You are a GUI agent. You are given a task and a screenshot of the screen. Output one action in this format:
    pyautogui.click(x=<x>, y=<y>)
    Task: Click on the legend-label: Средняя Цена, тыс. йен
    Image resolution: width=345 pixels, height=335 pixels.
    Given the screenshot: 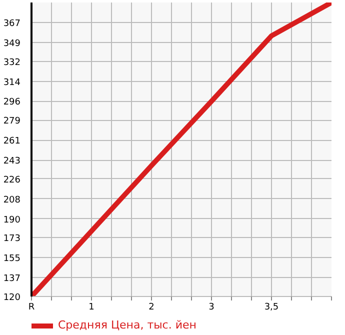 What is the action you would take?
    pyautogui.click(x=127, y=325)
    